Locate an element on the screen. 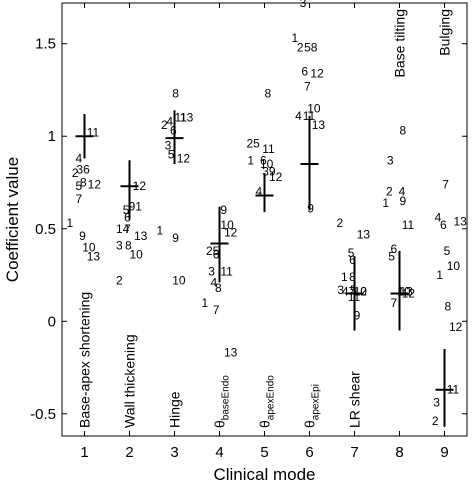 The width and height of the screenshot is (474, 492). data-point-label: 14 is located at coordinates (123, 229).